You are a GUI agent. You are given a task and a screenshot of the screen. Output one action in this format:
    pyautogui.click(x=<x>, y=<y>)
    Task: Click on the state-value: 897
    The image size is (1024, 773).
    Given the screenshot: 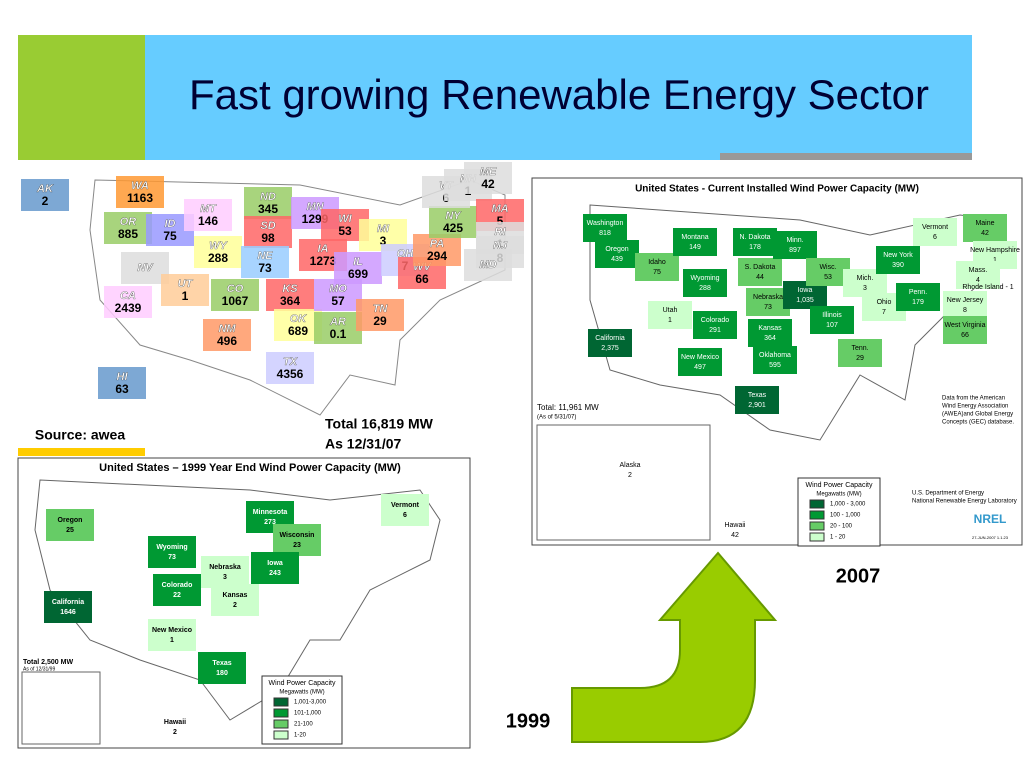 What is the action you would take?
    pyautogui.click(x=795, y=250)
    